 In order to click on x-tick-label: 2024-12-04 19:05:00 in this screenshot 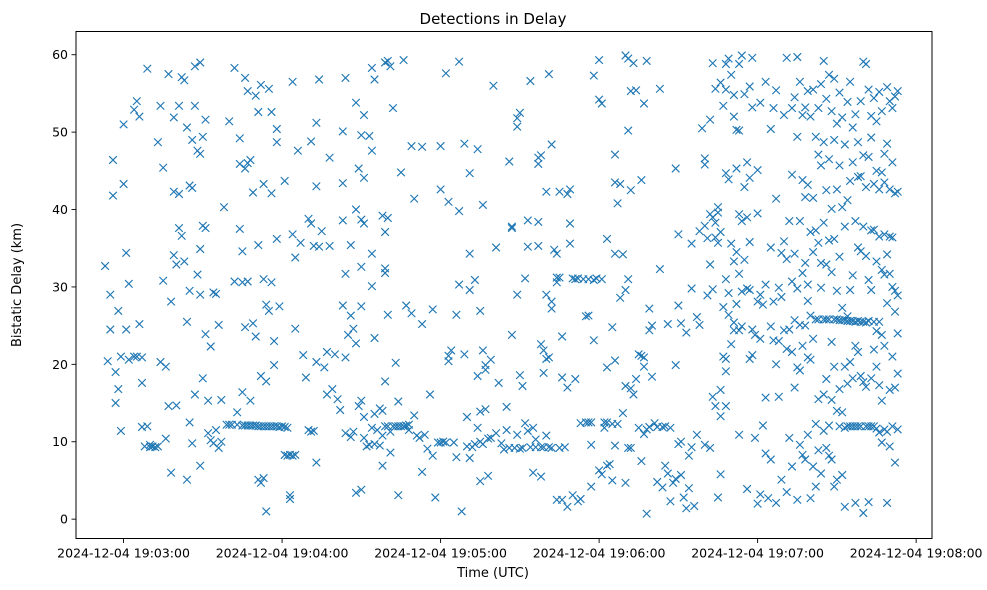, I will do `click(440, 553)`.